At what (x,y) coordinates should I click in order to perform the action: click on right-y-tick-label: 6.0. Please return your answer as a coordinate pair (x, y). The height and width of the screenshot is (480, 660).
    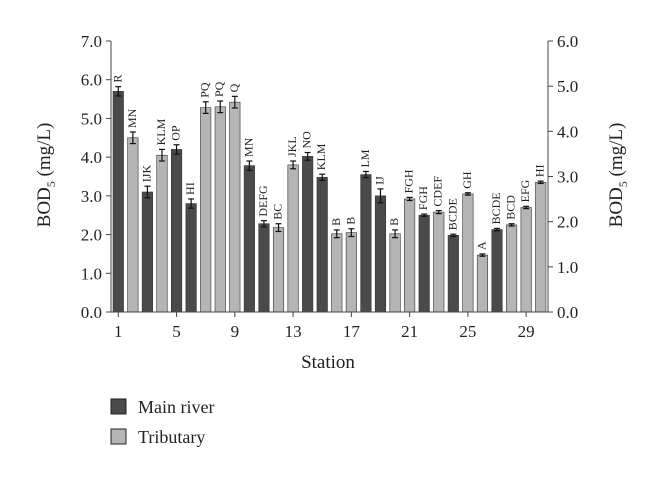
    Looking at the image, I should click on (567, 41).